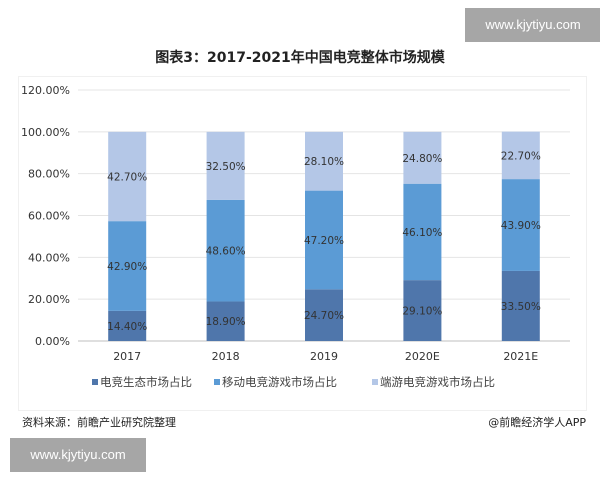  What do you see at coordinates (45, 90) in the screenshot?
I see `y-tick-label: 120.00%` at bounding box center [45, 90].